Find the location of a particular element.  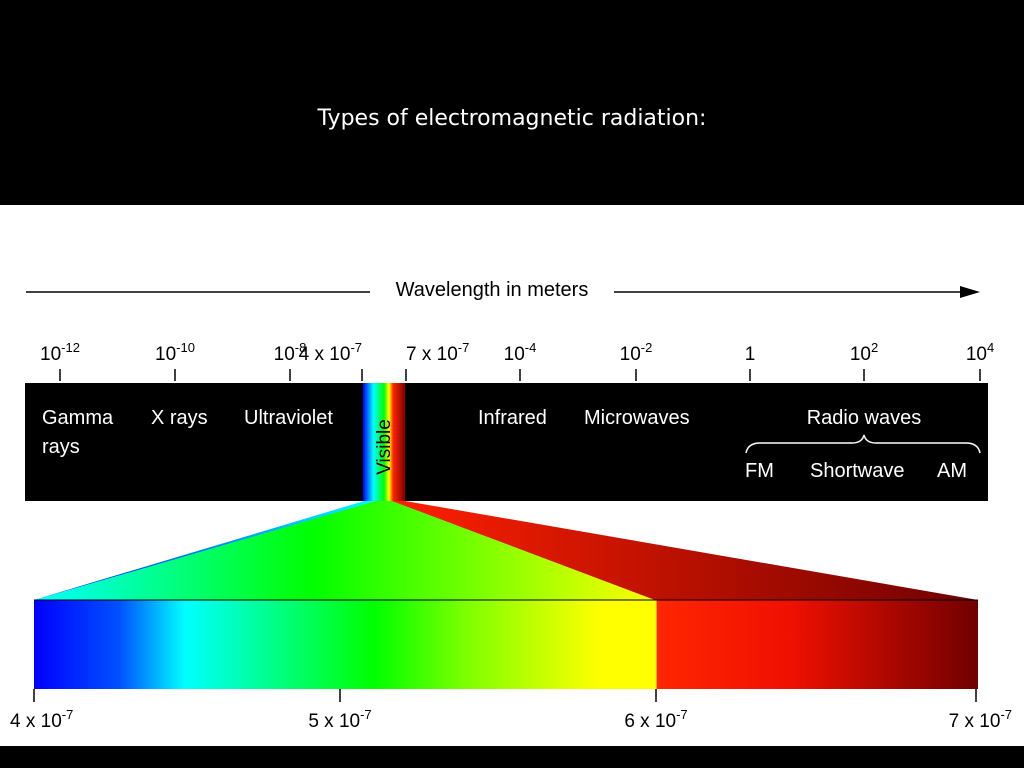

scale-tick-exp-2: -8 is located at coordinates (301, 347).